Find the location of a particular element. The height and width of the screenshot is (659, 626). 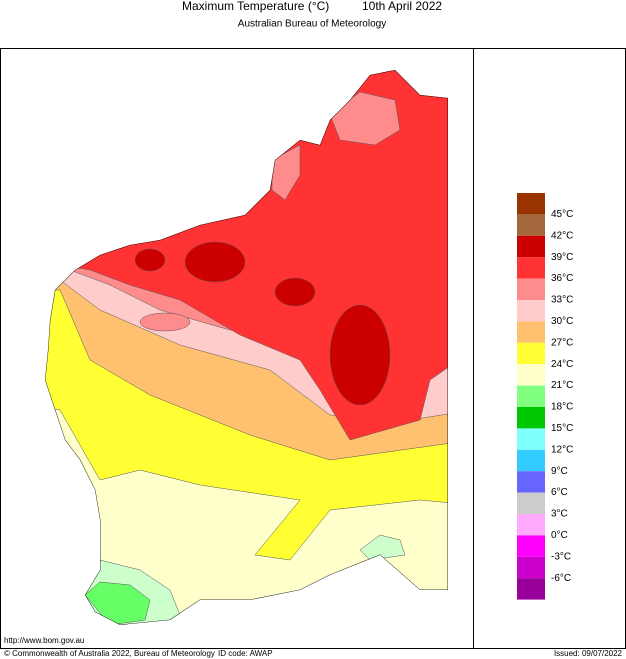

legend-label: 0°C is located at coordinates (559, 535).